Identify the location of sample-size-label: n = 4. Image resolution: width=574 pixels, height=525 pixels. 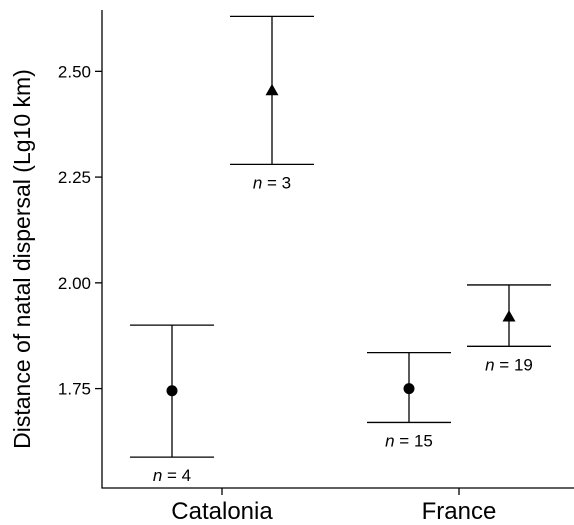
(172, 475).